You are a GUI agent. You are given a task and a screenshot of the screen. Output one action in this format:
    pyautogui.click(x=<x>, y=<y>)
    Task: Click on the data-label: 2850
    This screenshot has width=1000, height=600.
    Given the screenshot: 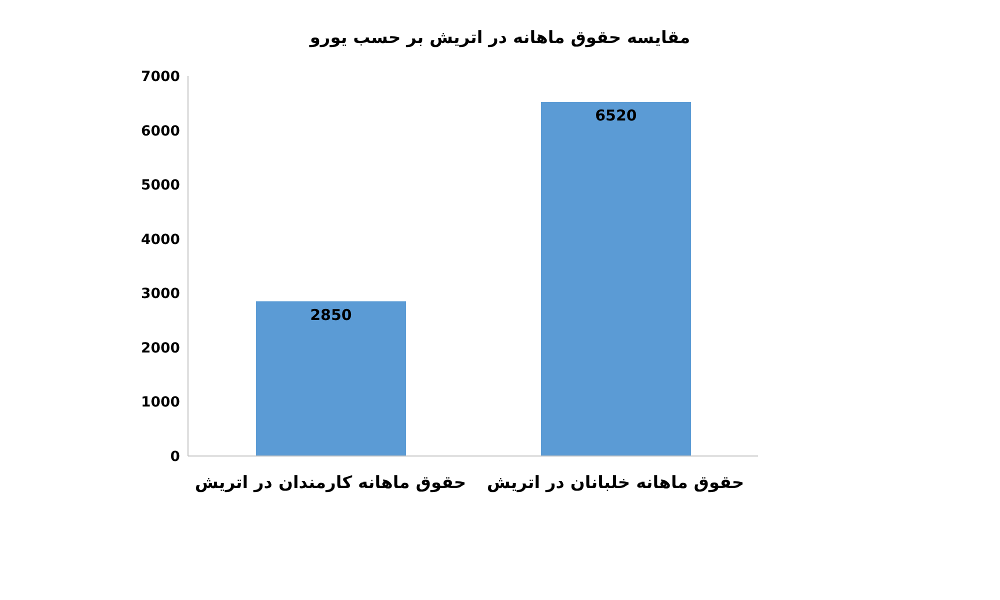 What is the action you would take?
    pyautogui.click(x=331, y=315)
    